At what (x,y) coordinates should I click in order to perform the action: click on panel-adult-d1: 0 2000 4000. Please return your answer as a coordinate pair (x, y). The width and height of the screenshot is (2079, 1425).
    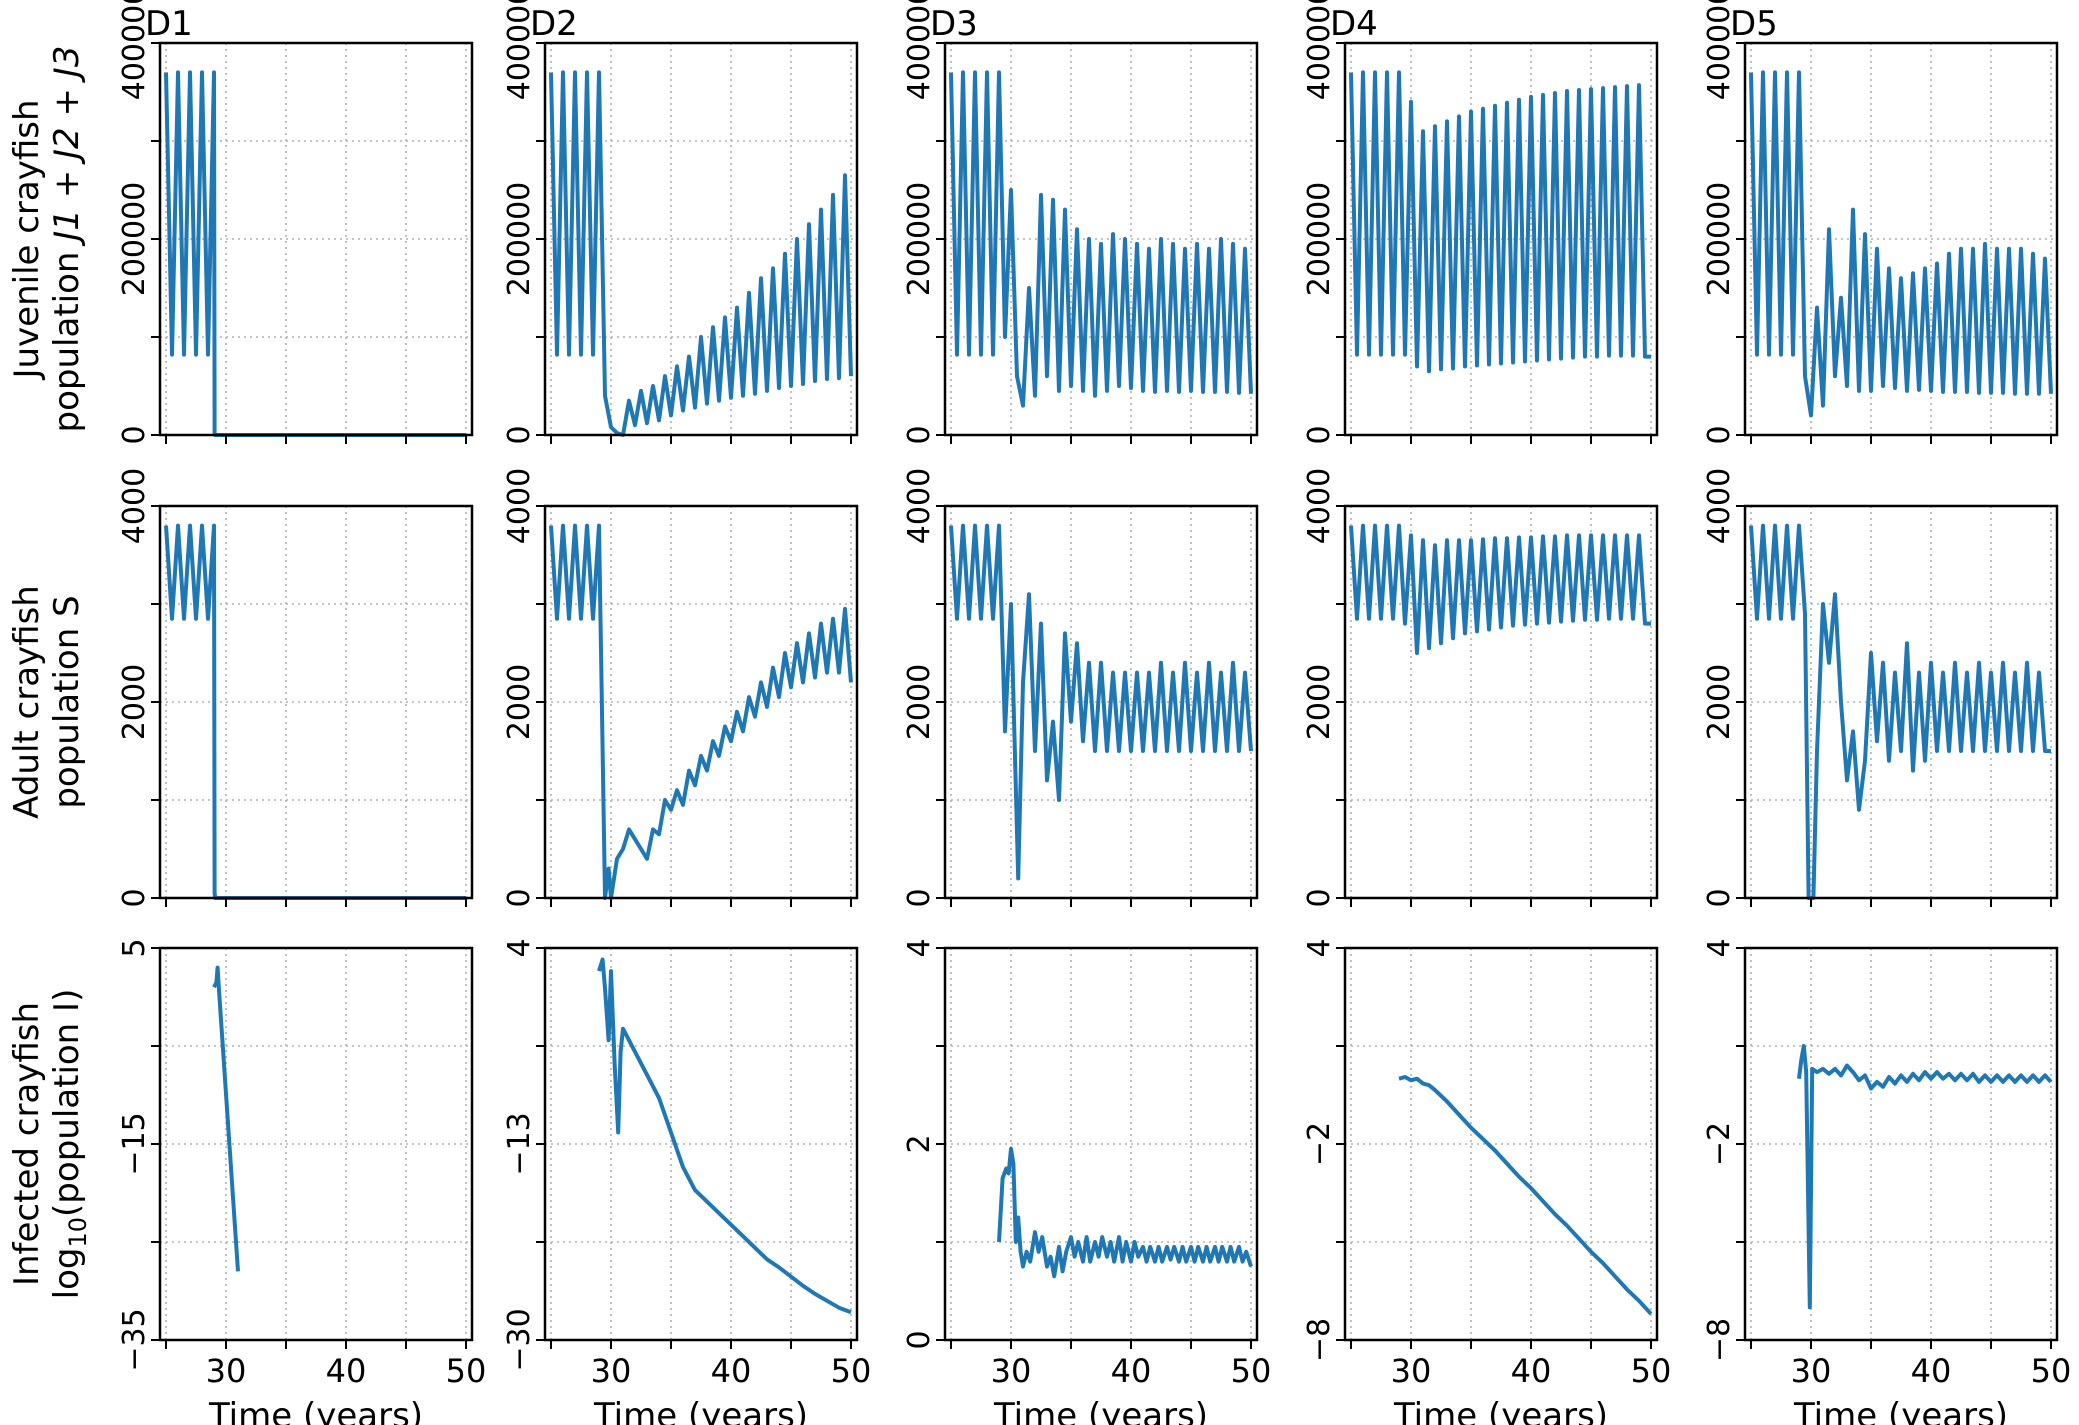
    Looking at the image, I should click on (295, 688).